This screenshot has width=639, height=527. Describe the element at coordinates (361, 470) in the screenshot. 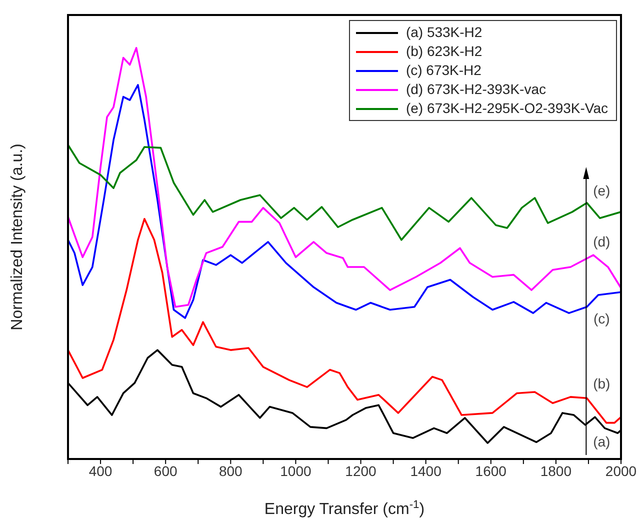

I see `x-tick-label: 1200` at that location.